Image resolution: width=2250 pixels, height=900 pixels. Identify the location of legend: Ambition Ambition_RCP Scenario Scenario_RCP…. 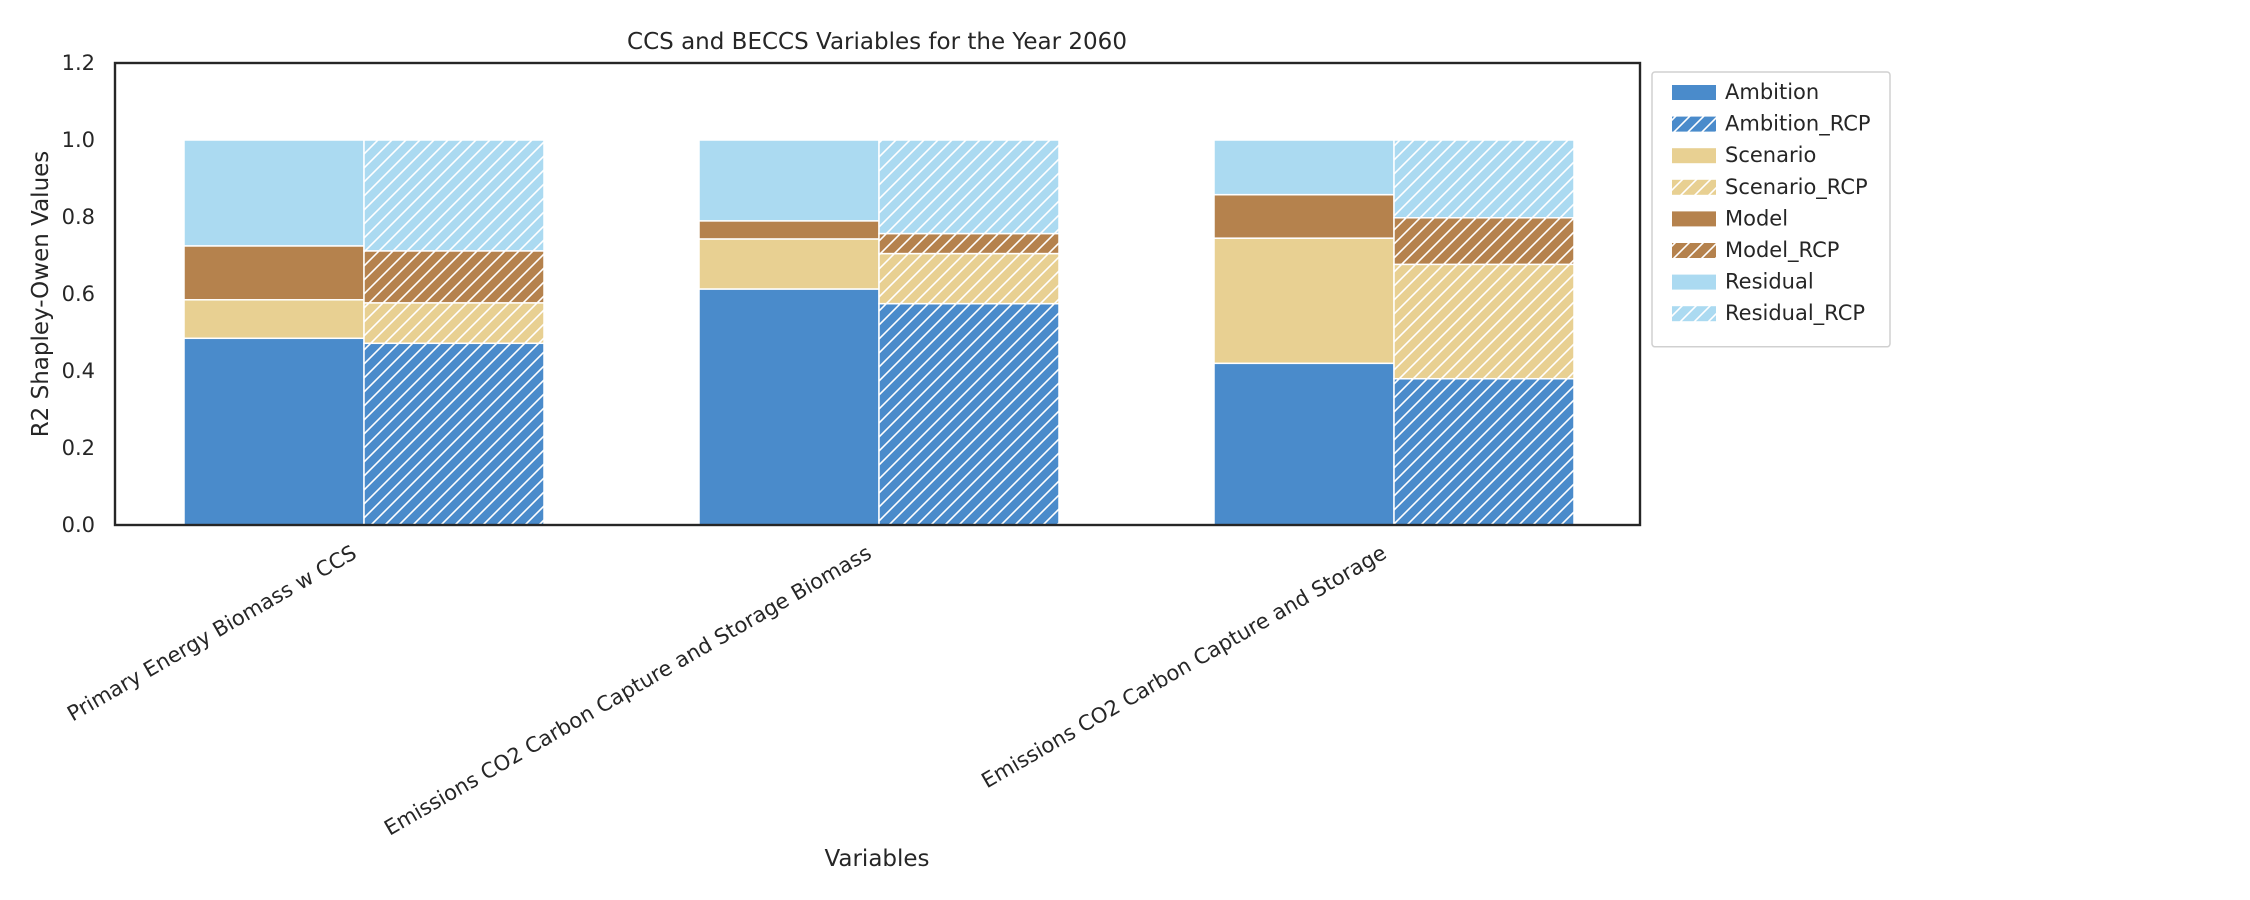
(1771, 209).